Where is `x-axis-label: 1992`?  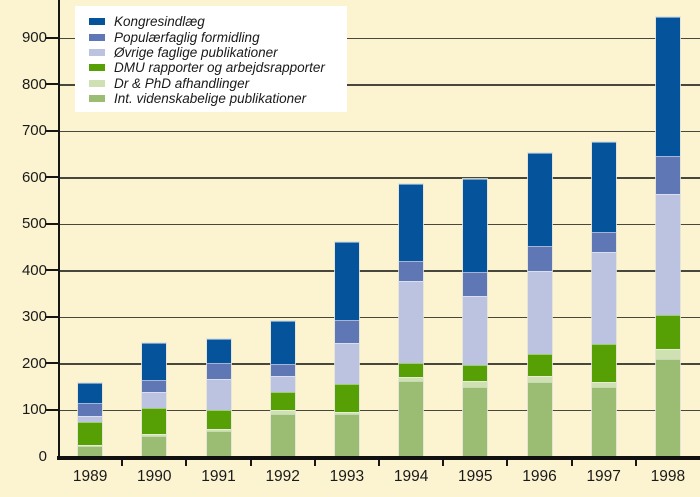 x-axis-label: 1992 is located at coordinates (282, 476).